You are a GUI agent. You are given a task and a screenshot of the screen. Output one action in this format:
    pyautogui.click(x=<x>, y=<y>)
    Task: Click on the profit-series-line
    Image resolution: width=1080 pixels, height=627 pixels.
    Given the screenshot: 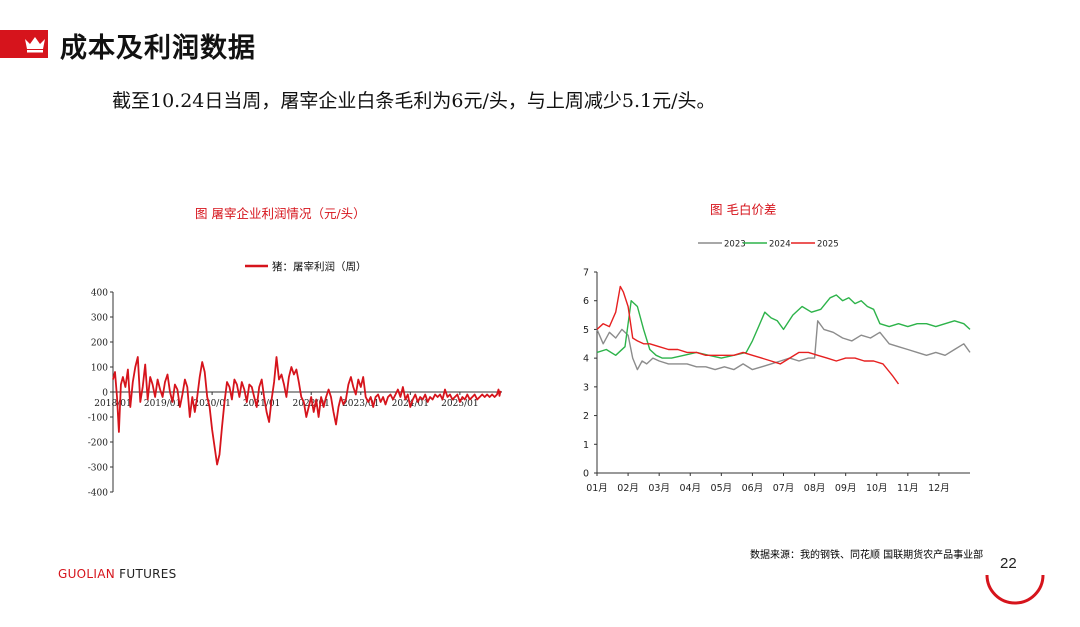 What is the action you would take?
    pyautogui.click(x=307, y=411)
    